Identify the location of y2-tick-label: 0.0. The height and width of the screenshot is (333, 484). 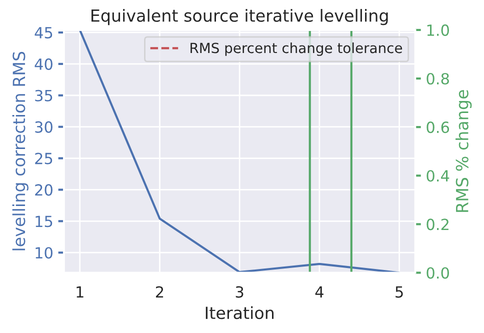
(437, 273).